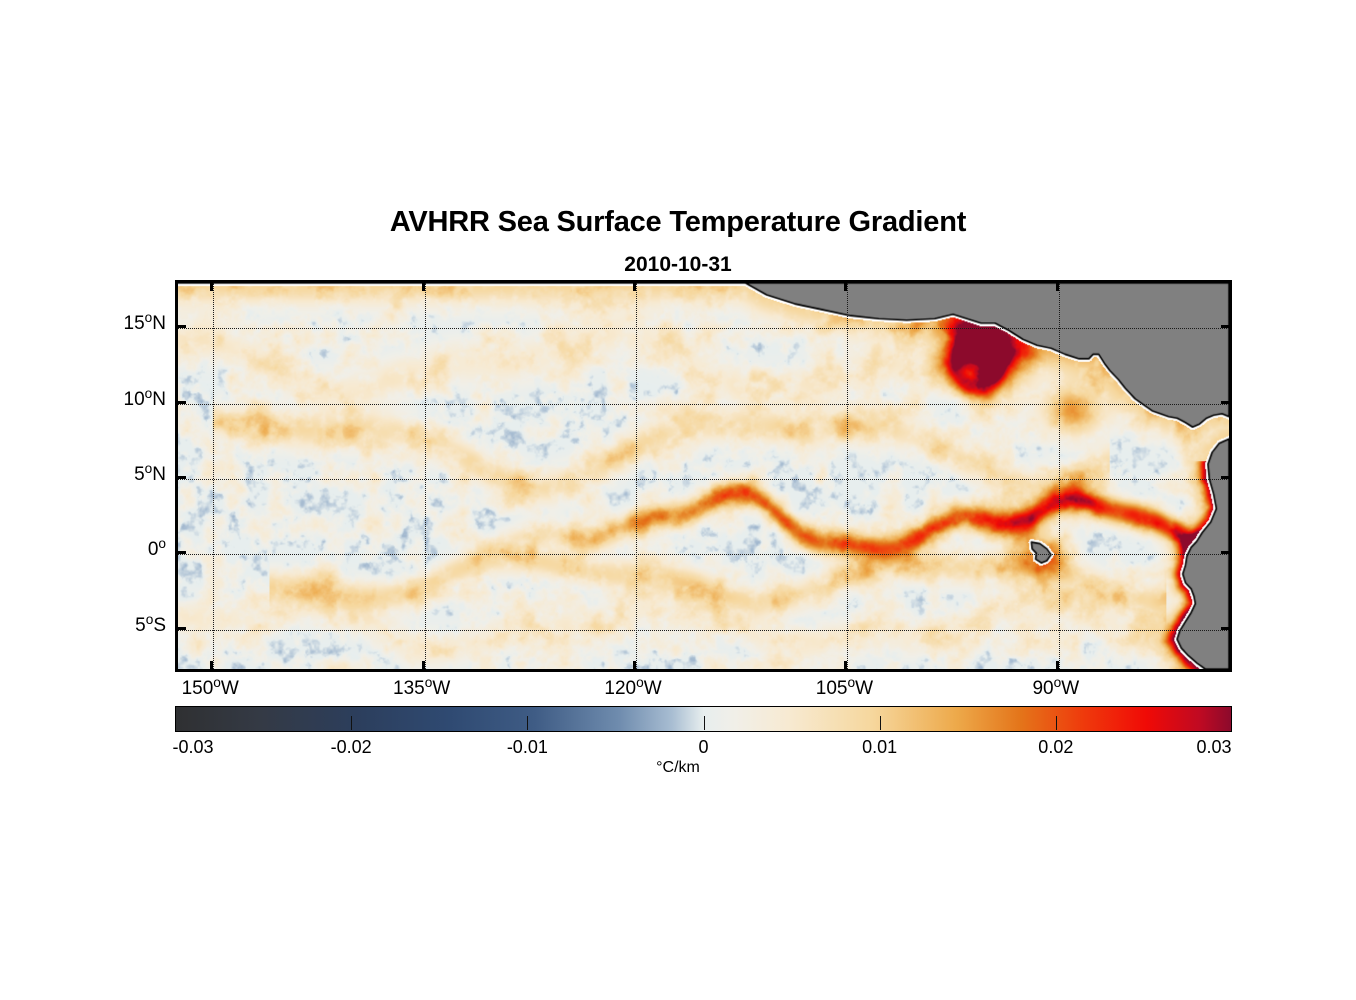 The width and height of the screenshot is (1356, 1000). What do you see at coordinates (1056, 686) in the screenshot?
I see `x-axis-tick-label: 90oW` at bounding box center [1056, 686].